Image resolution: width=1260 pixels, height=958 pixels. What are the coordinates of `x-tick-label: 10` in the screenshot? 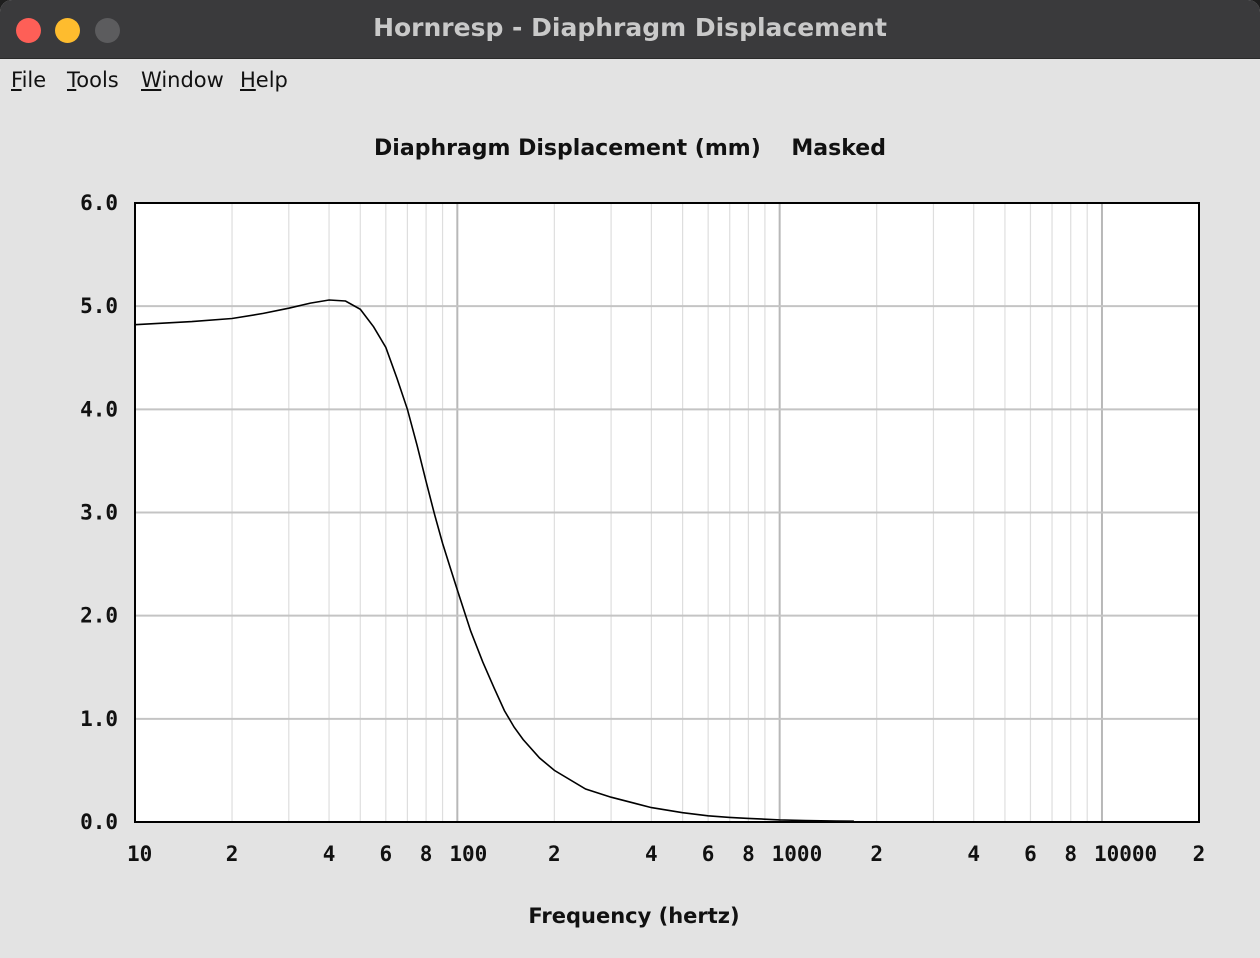 It's located at (139, 854).